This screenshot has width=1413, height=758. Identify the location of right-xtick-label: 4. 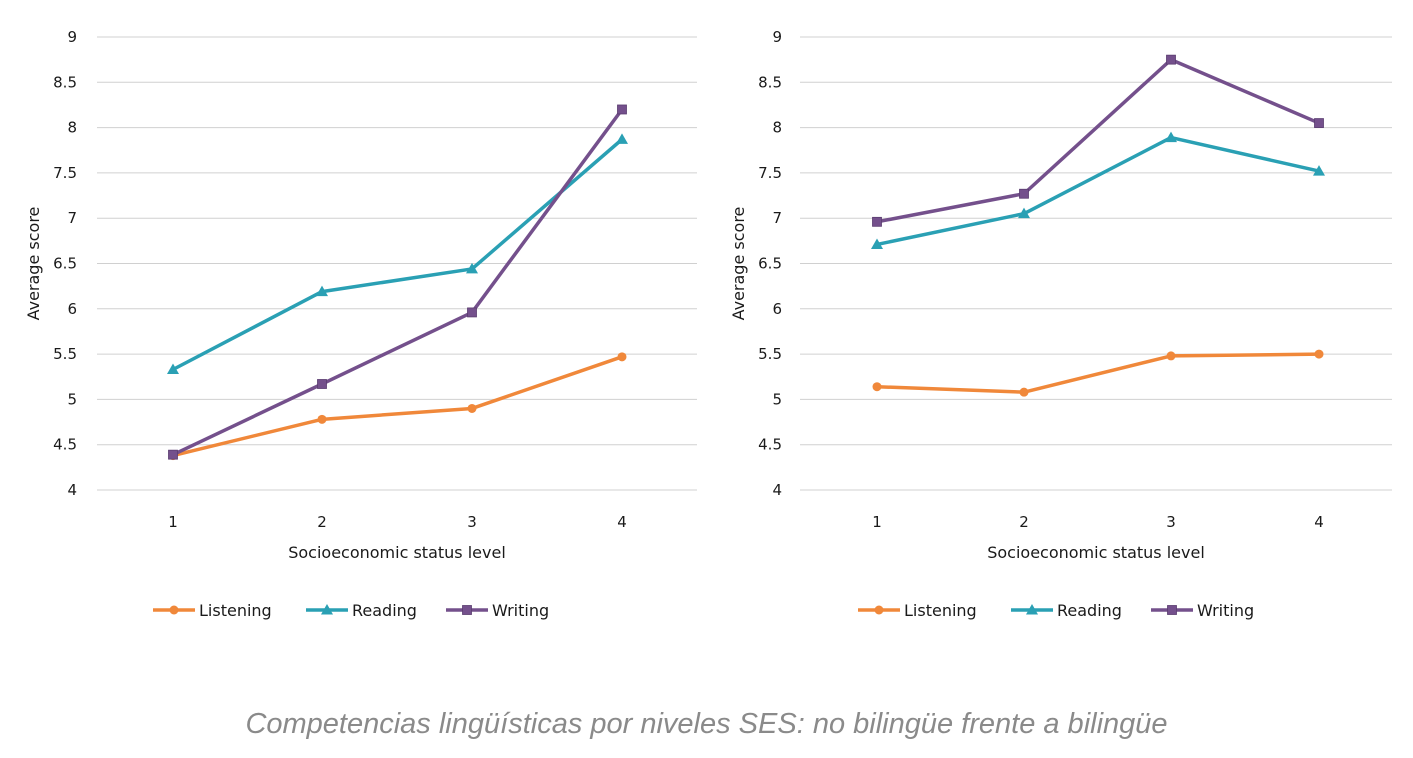
(1319, 522).